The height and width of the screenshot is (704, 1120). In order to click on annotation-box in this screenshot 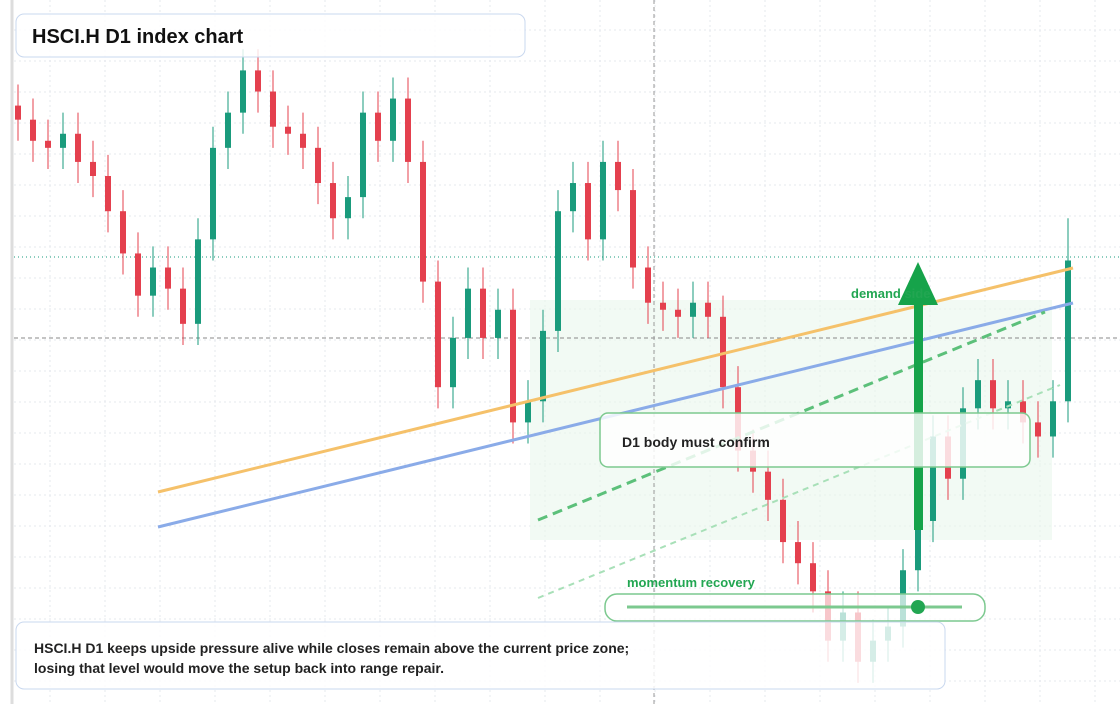, I will do `click(815, 440)`.